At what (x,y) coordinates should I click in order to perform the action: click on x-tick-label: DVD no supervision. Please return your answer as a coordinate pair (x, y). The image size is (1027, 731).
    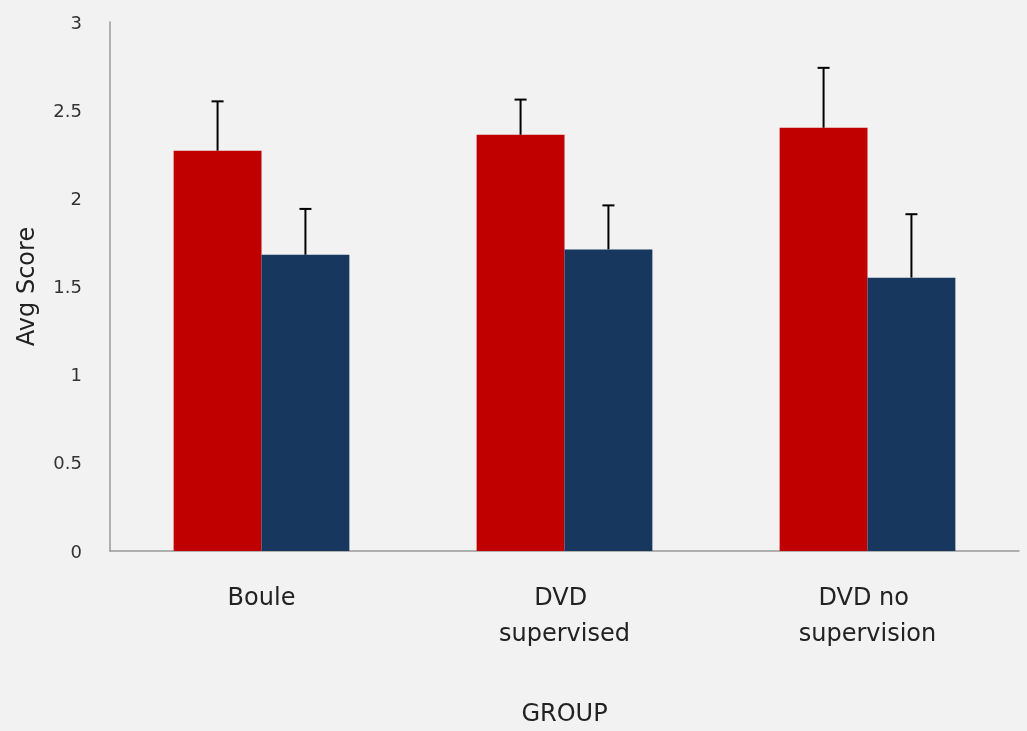
    Looking at the image, I should click on (867, 615).